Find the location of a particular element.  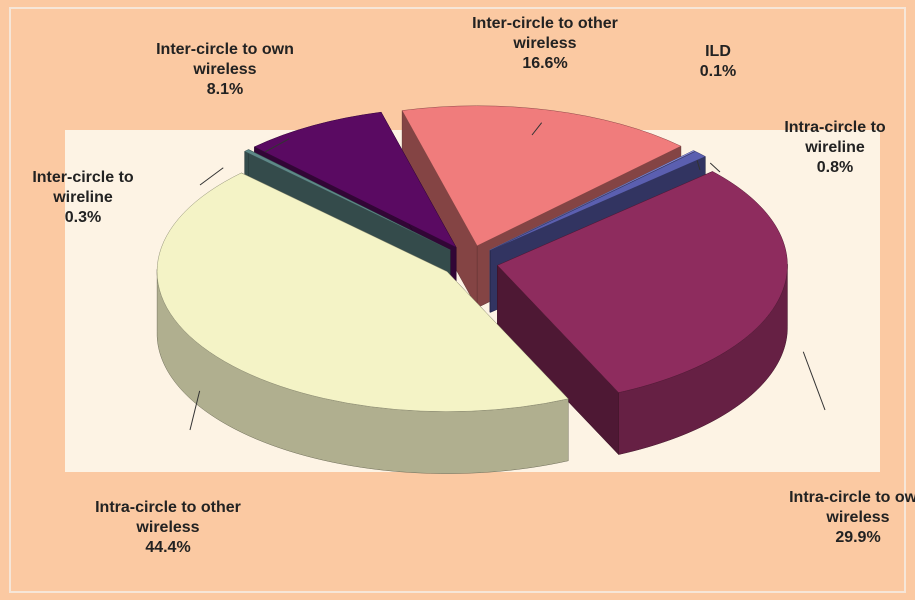

category-label: Intra-circle to other wireless is located at coordinates (168, 517).